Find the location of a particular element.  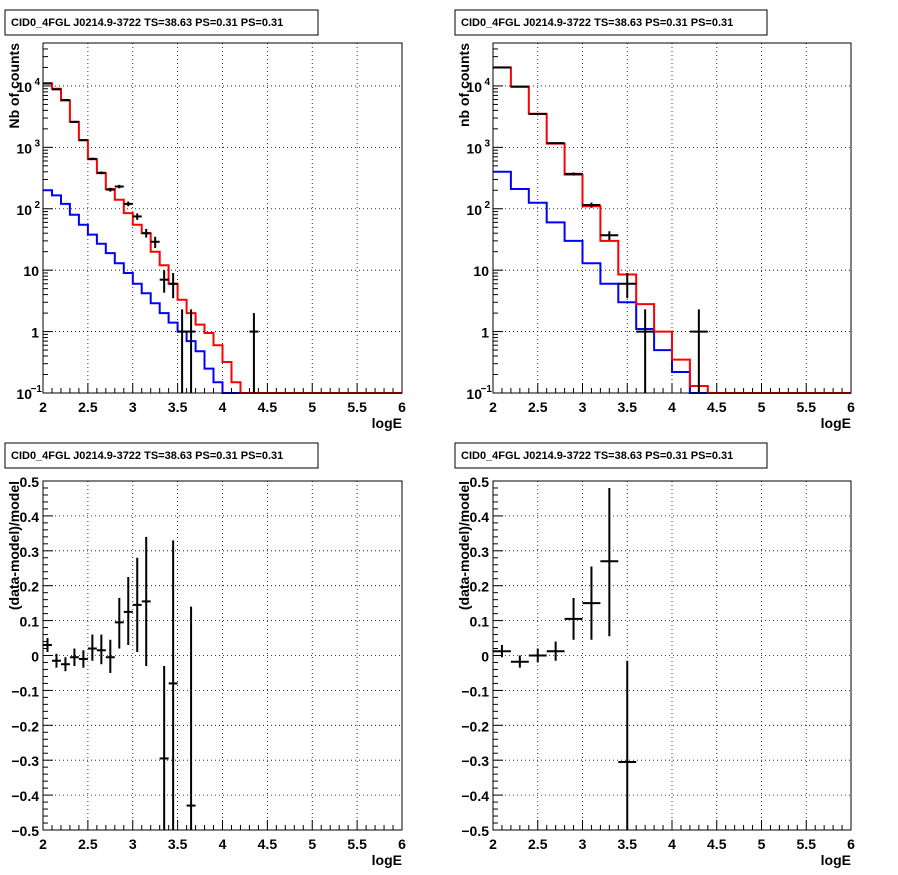

y-axis-title: nb of counts is located at coordinates (464, 85).